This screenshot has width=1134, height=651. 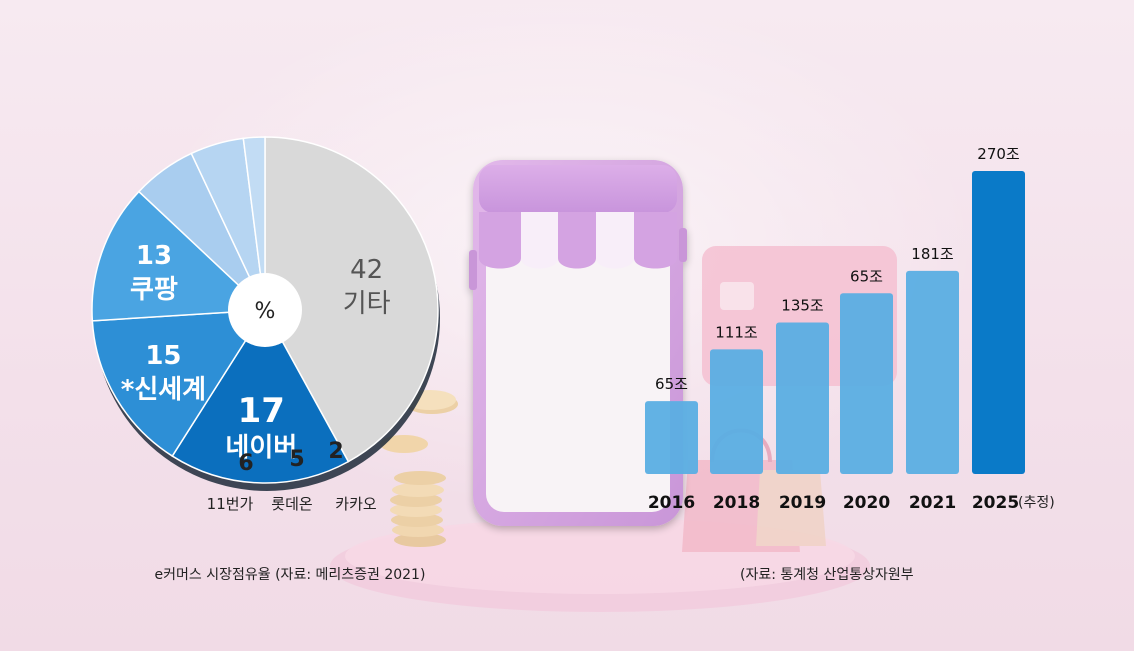 I want to click on pie-slice-label-5: 롯데온, so click(x=291, y=504).